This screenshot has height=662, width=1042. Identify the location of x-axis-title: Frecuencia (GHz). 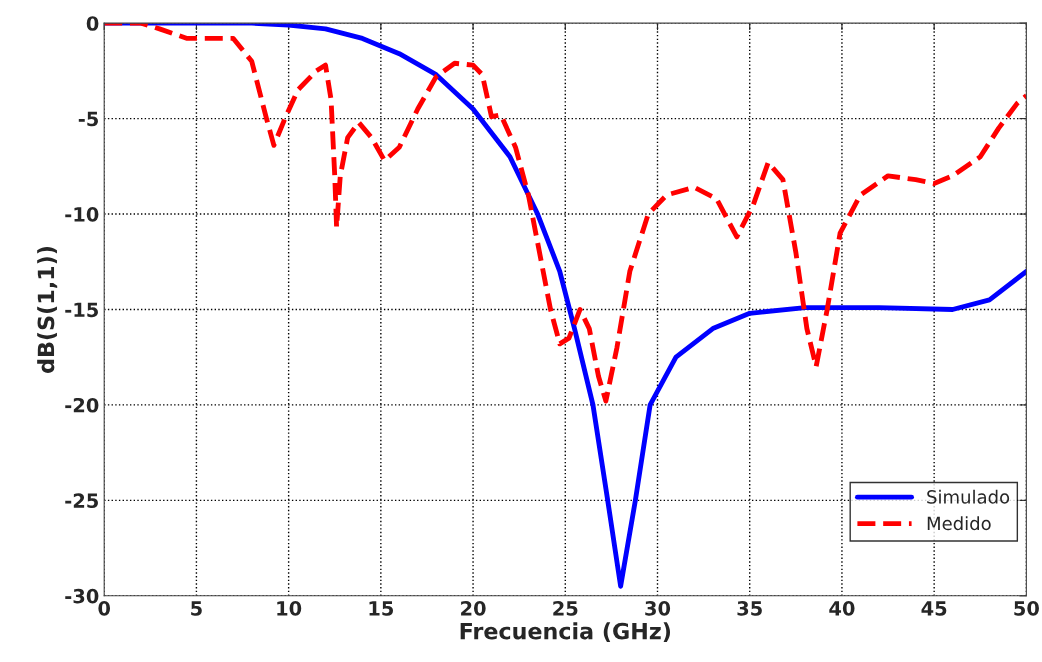
(565, 632).